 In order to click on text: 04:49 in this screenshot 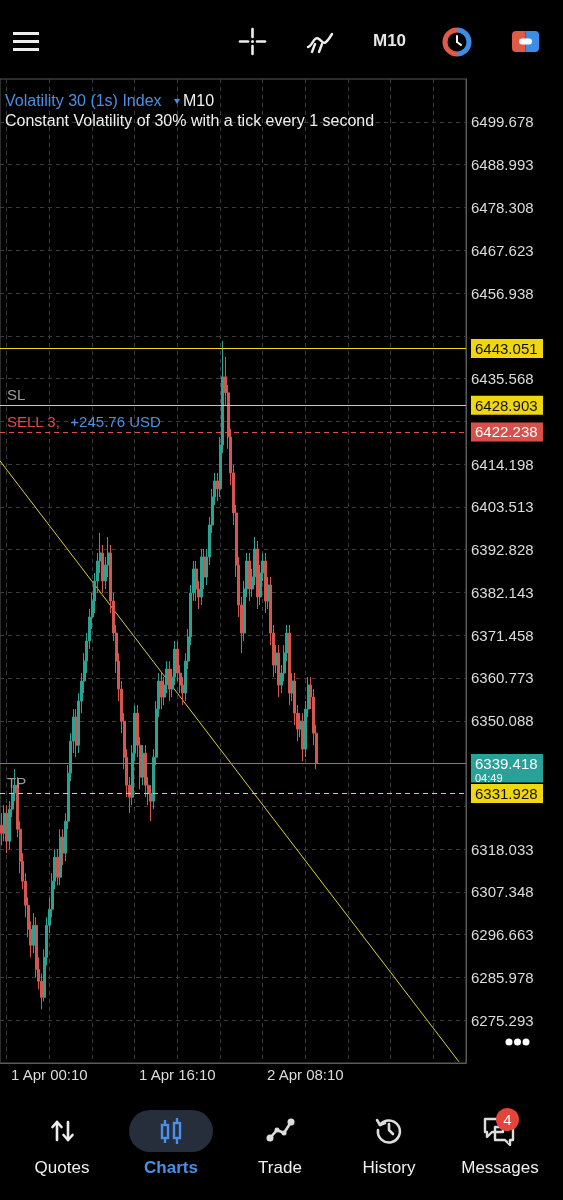, I will do `click(489, 777)`.